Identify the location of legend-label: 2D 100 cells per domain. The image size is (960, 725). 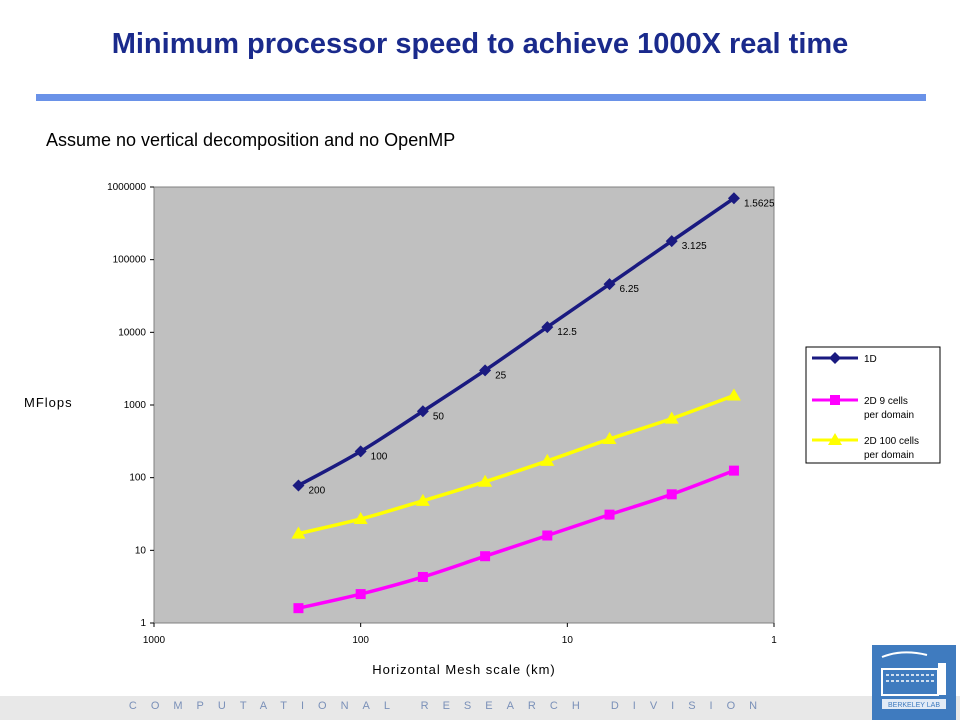
(891, 448).